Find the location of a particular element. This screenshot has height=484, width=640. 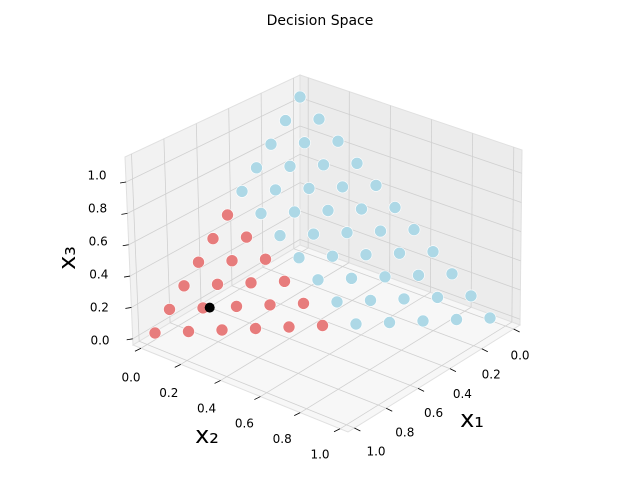

x-tick-label: 0.0 is located at coordinates (519, 356).